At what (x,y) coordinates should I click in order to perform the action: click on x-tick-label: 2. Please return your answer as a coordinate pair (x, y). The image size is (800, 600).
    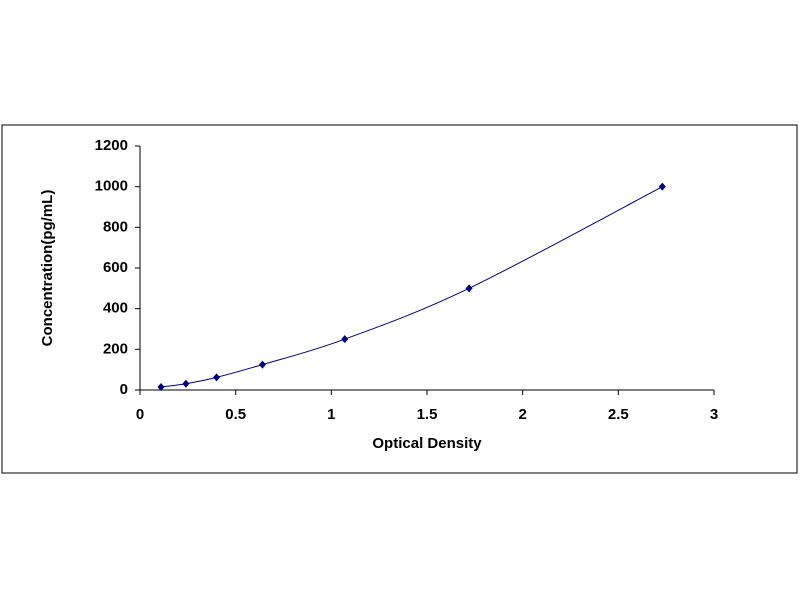
    Looking at the image, I should click on (522, 414).